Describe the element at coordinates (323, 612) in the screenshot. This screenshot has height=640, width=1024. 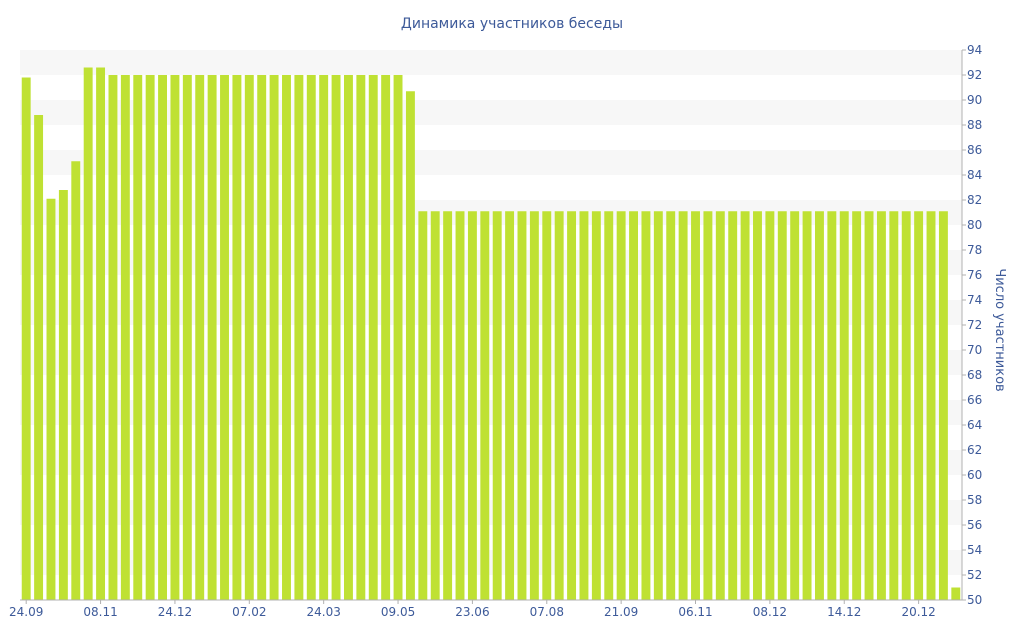
I see `x-tick-label: 24.03` at that location.